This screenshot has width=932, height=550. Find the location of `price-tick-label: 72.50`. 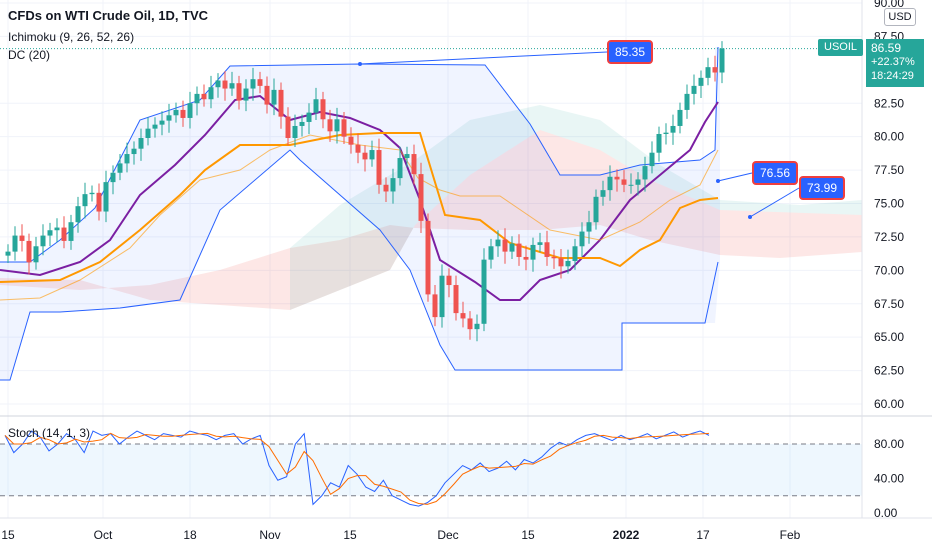

price-tick-label: 72.50 is located at coordinates (889, 237).